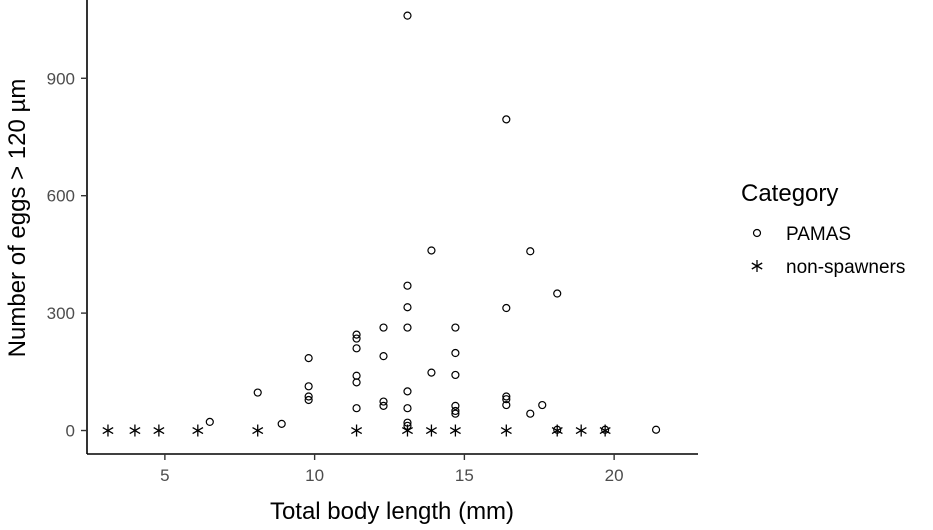 The height and width of the screenshot is (530, 933). What do you see at coordinates (757, 233) in the screenshot?
I see `legend-key-pamas-circle-icon` at bounding box center [757, 233].